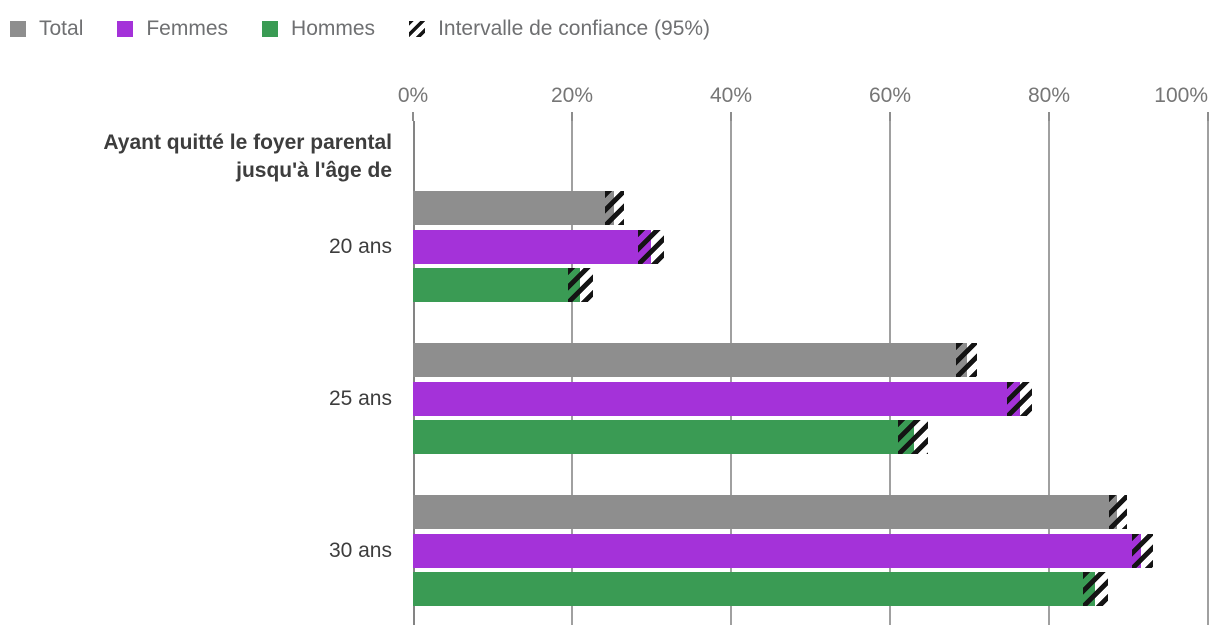 This screenshot has height=638, width=1220. What do you see at coordinates (890, 95) in the screenshot?
I see `x-tick-label-60: 60%` at bounding box center [890, 95].